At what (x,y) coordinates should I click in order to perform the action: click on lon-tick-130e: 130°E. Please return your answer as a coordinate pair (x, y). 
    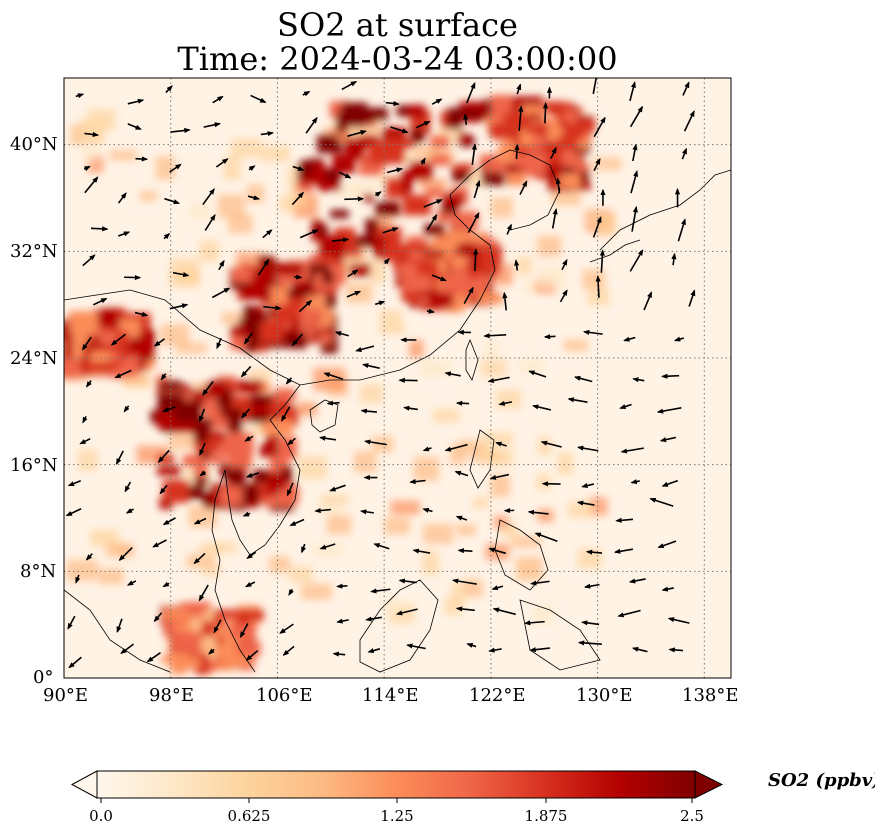
    Looking at the image, I should click on (604, 695).